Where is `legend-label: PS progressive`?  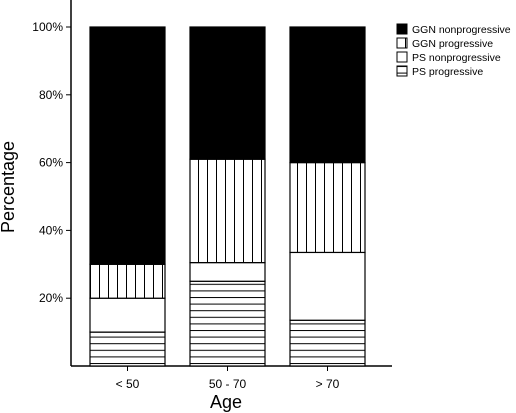
legend-label: PS progressive is located at coordinates (447, 72).